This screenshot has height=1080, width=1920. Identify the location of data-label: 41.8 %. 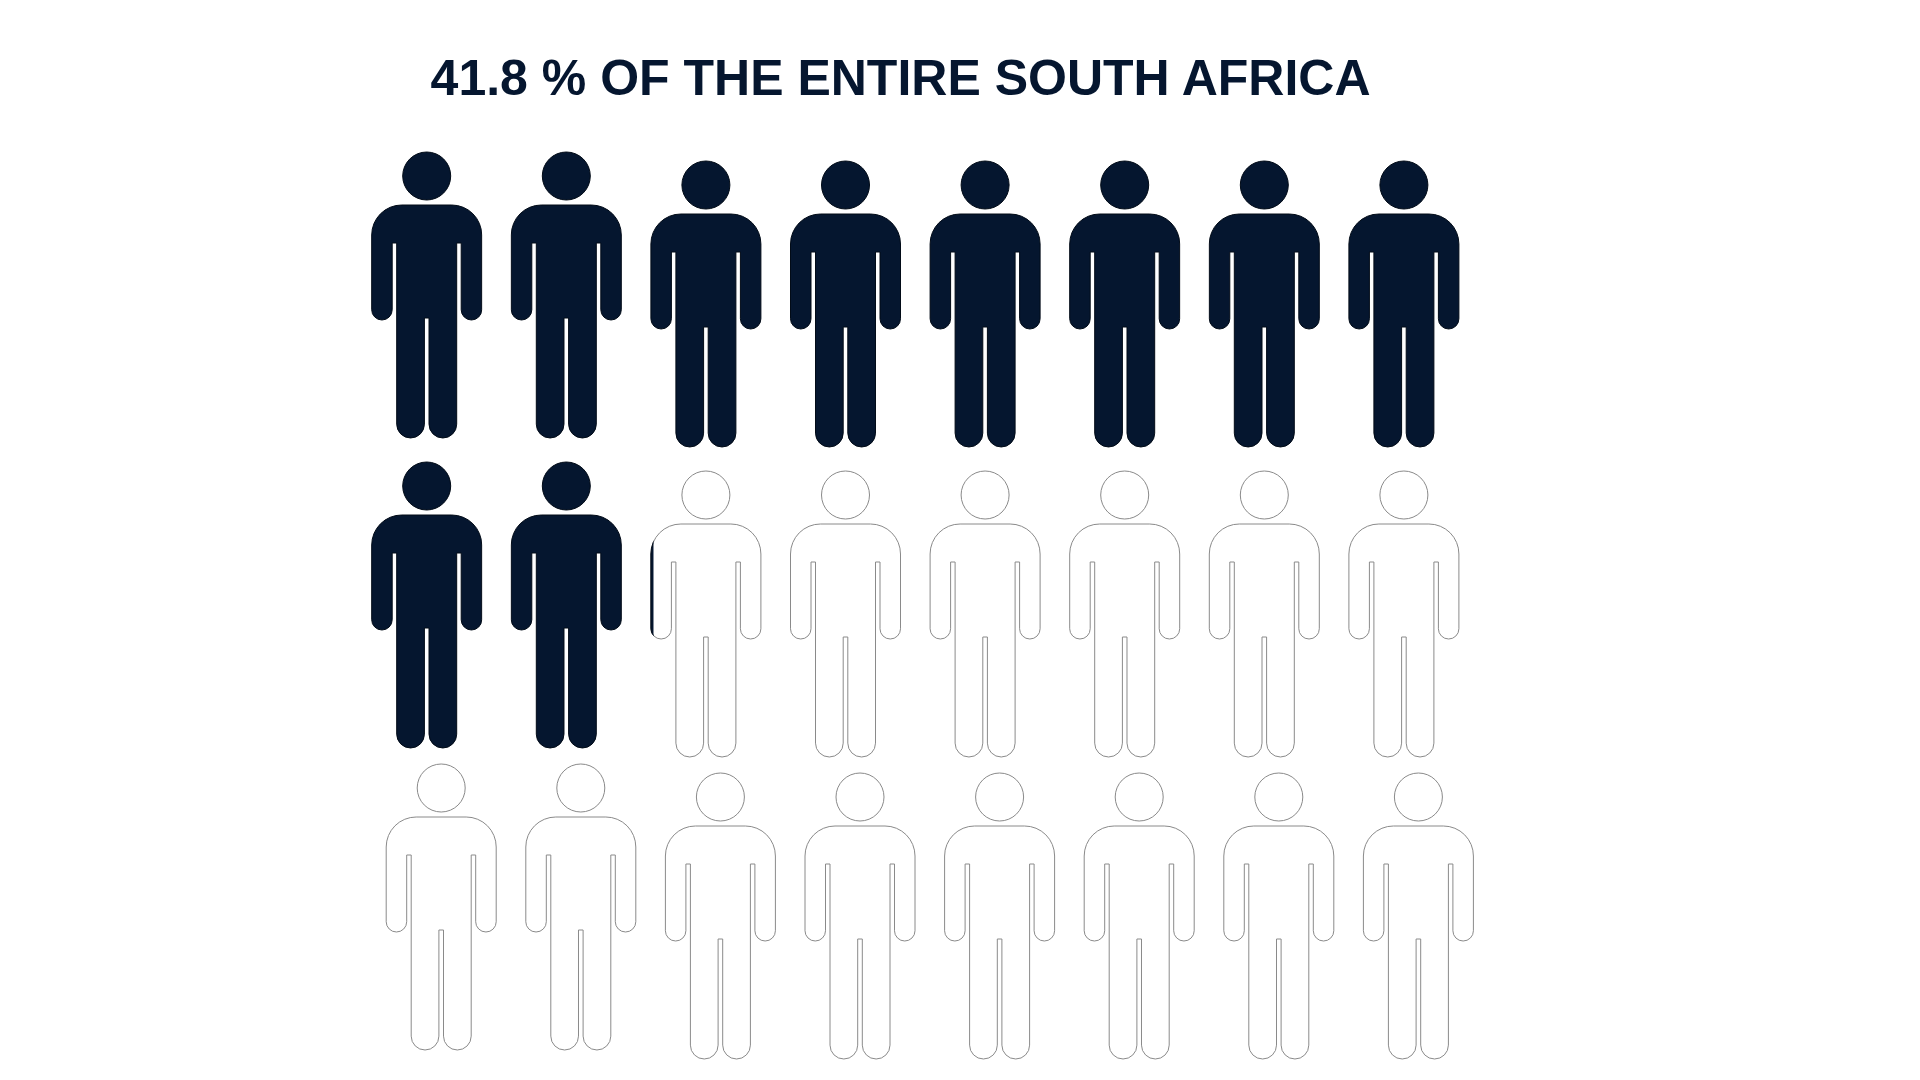
(508, 77).